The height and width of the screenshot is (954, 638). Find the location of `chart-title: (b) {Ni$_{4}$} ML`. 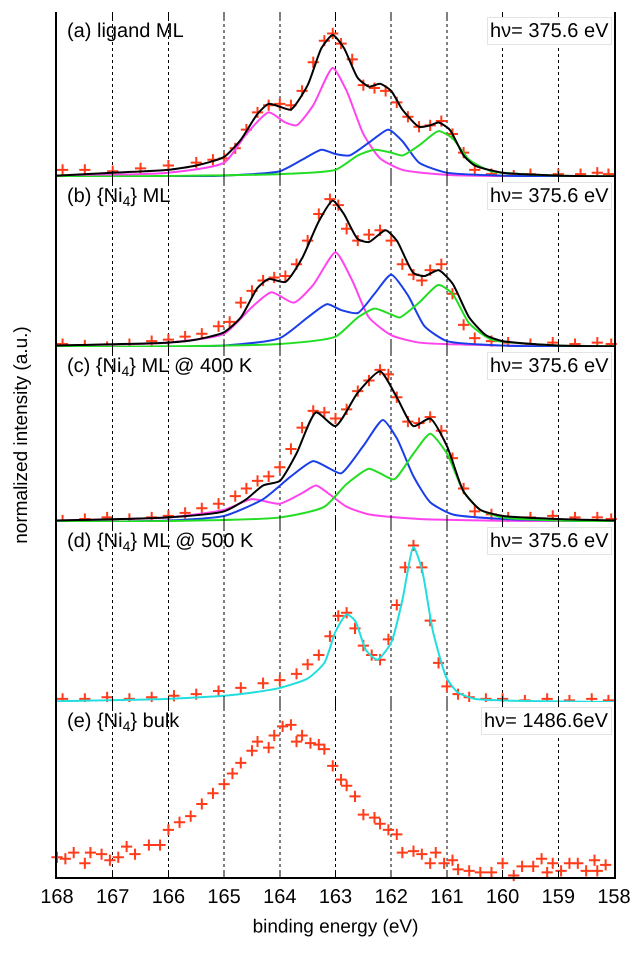

chart-title: (b) {Ni$_{4}$} ML is located at coordinates (118, 197).